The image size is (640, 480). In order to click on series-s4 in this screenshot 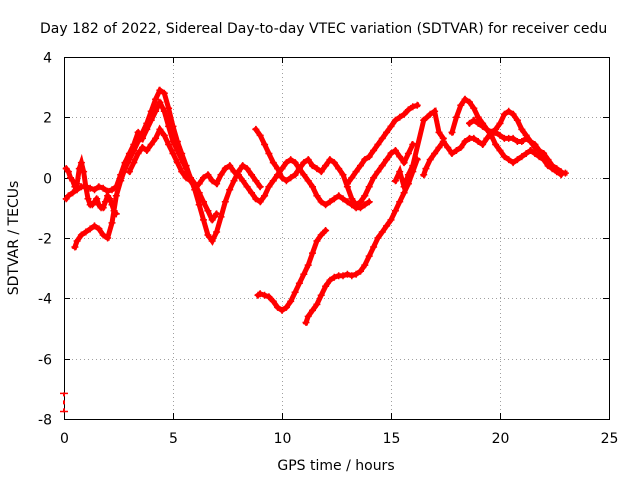, I will do `click(249, 168)`.